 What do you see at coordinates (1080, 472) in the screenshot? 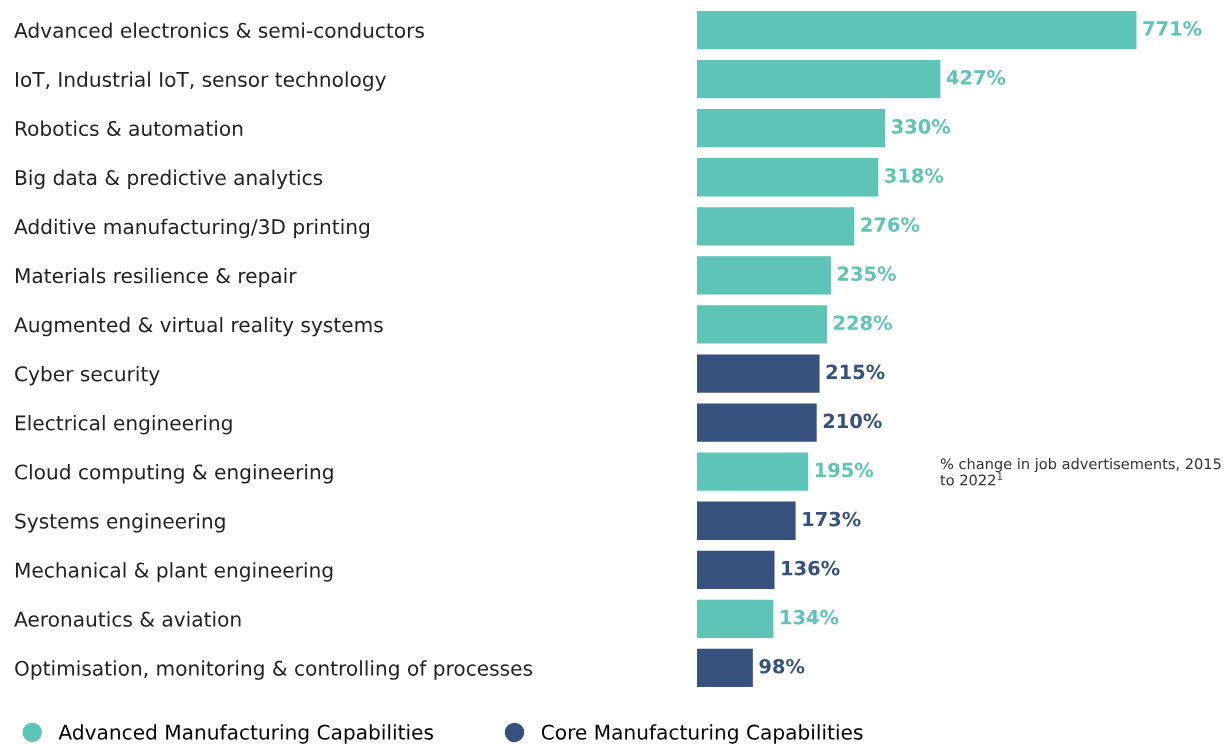
I see `annotation: % change in job advertisements, 2015 to 2022$^{1}$` at bounding box center [1080, 472].